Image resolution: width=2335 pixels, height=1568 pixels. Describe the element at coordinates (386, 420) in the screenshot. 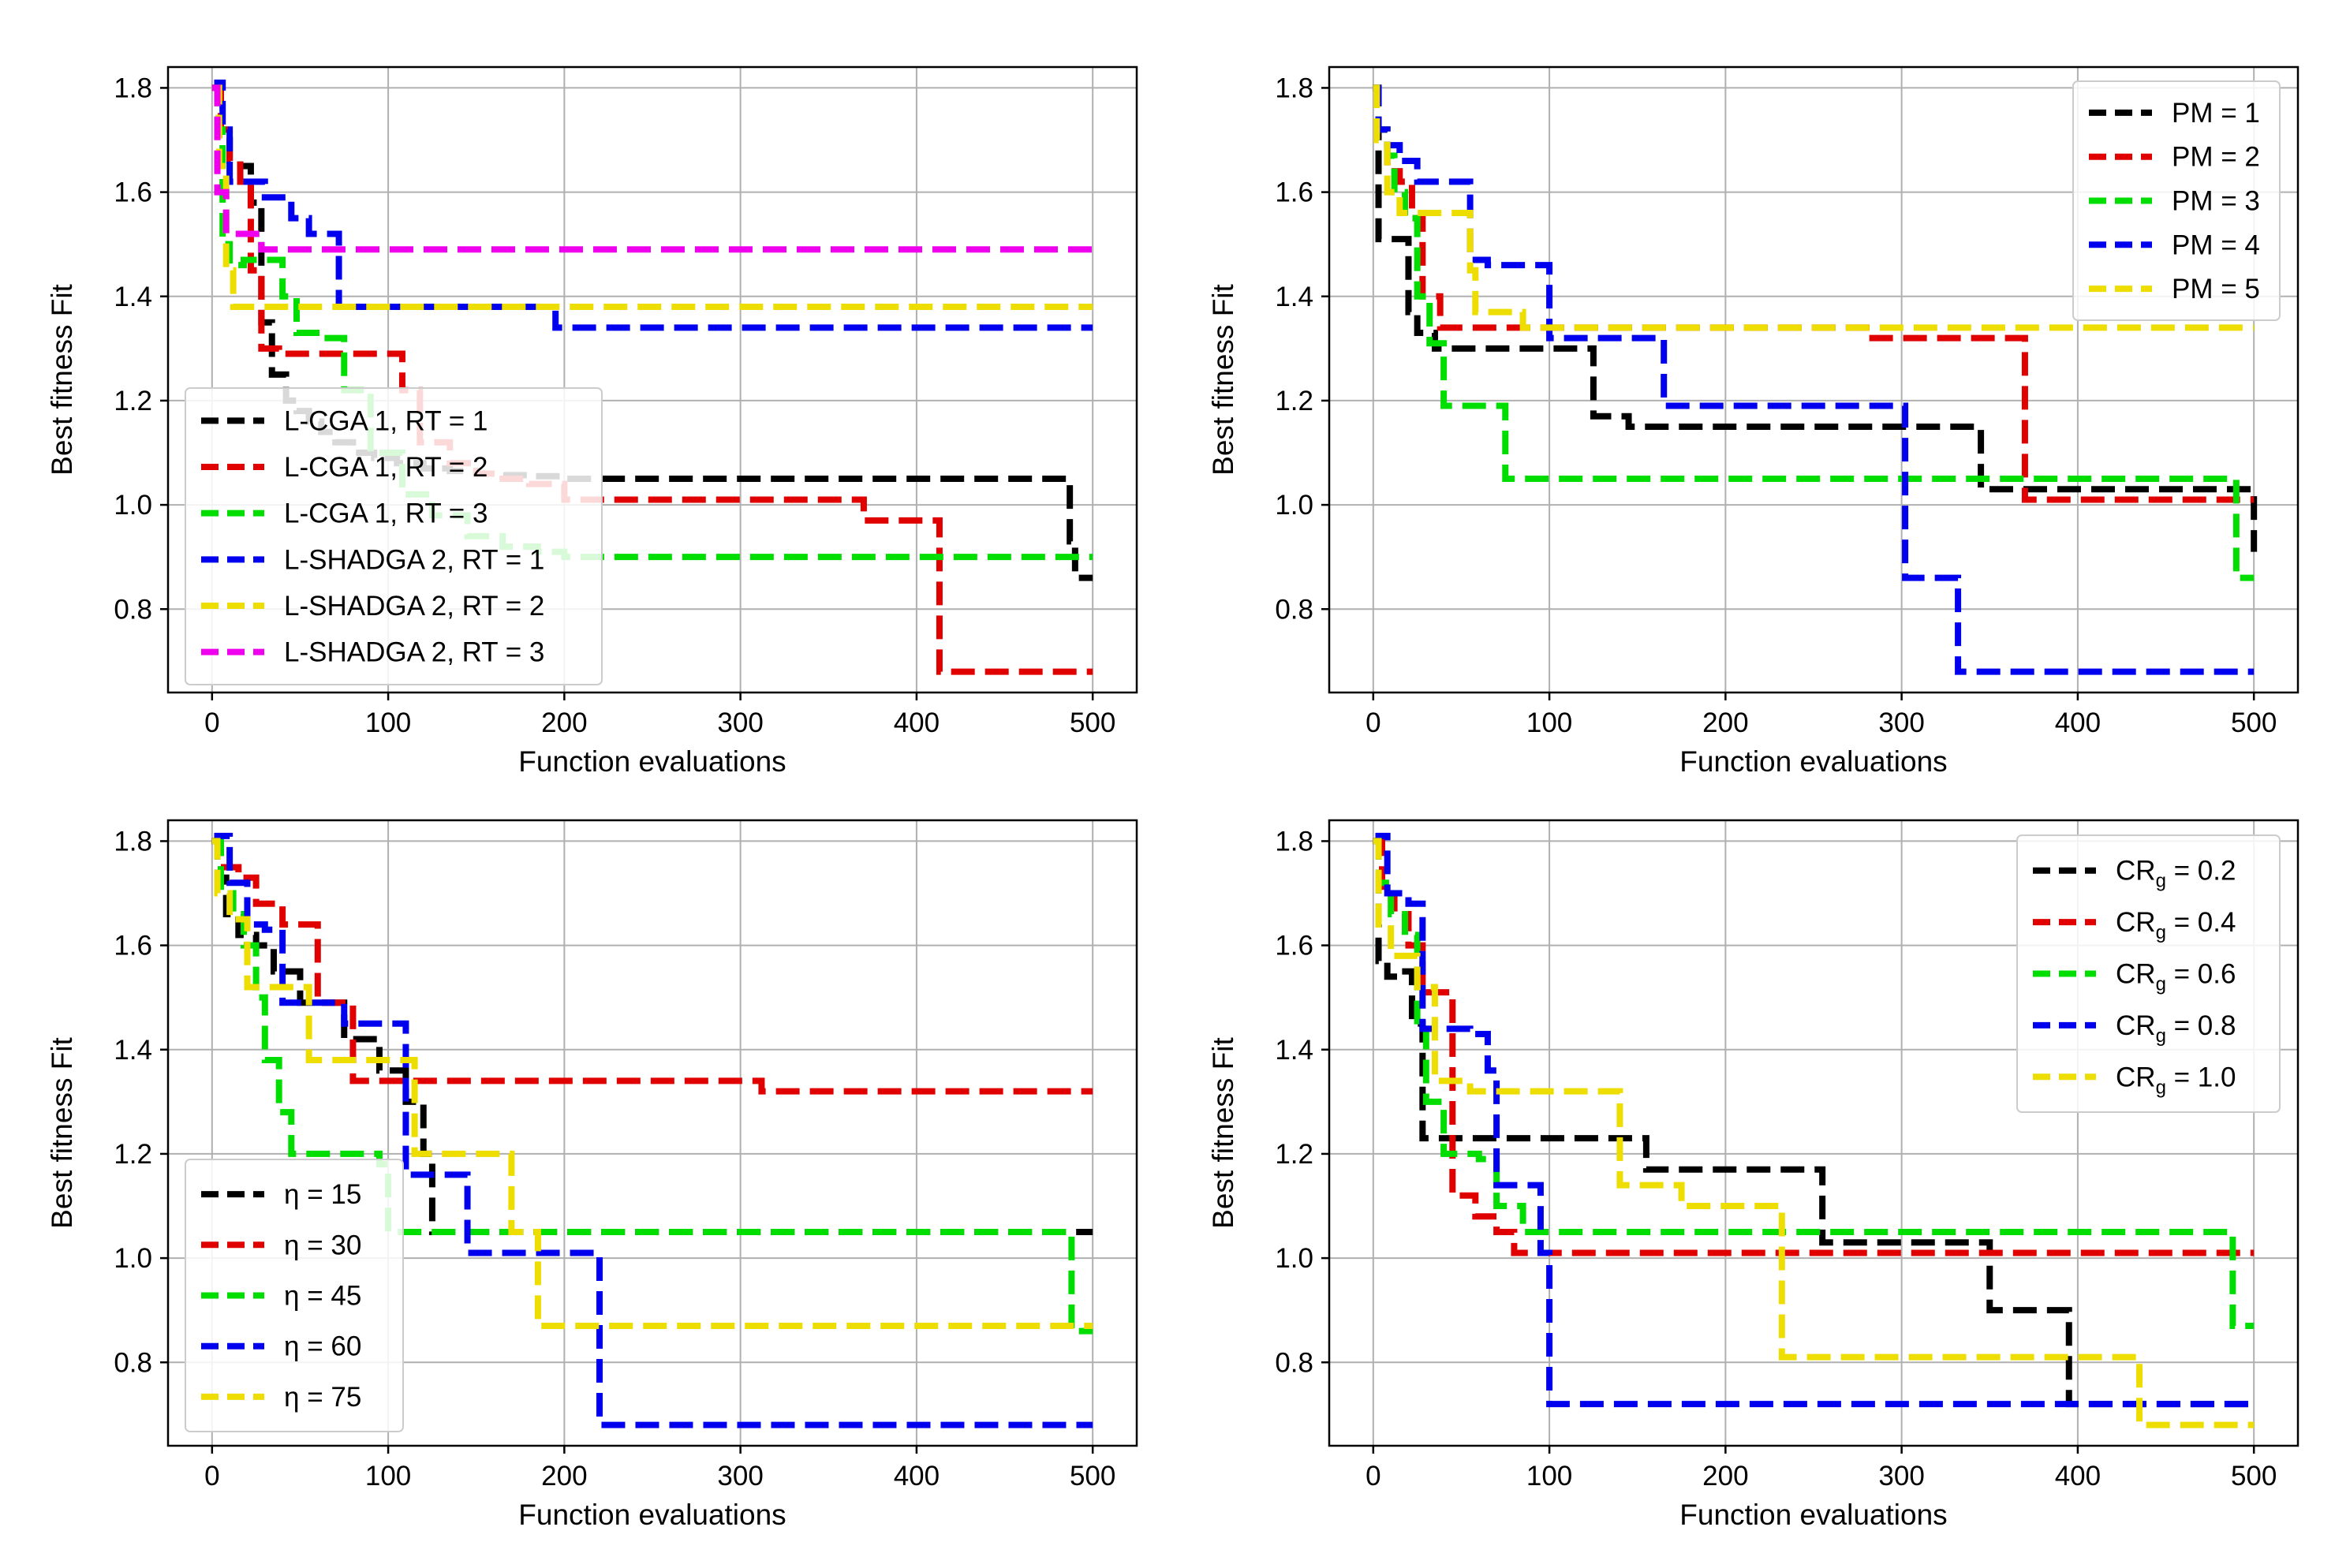

I see `legend-label: L-CGA 1, RT = 1` at that location.